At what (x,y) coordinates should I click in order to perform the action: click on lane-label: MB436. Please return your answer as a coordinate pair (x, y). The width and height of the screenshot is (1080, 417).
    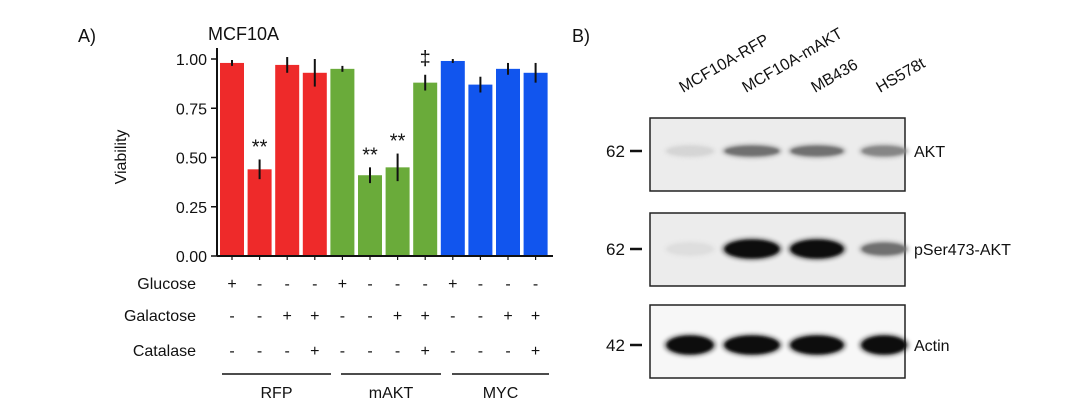
    Looking at the image, I should click on (835, 76).